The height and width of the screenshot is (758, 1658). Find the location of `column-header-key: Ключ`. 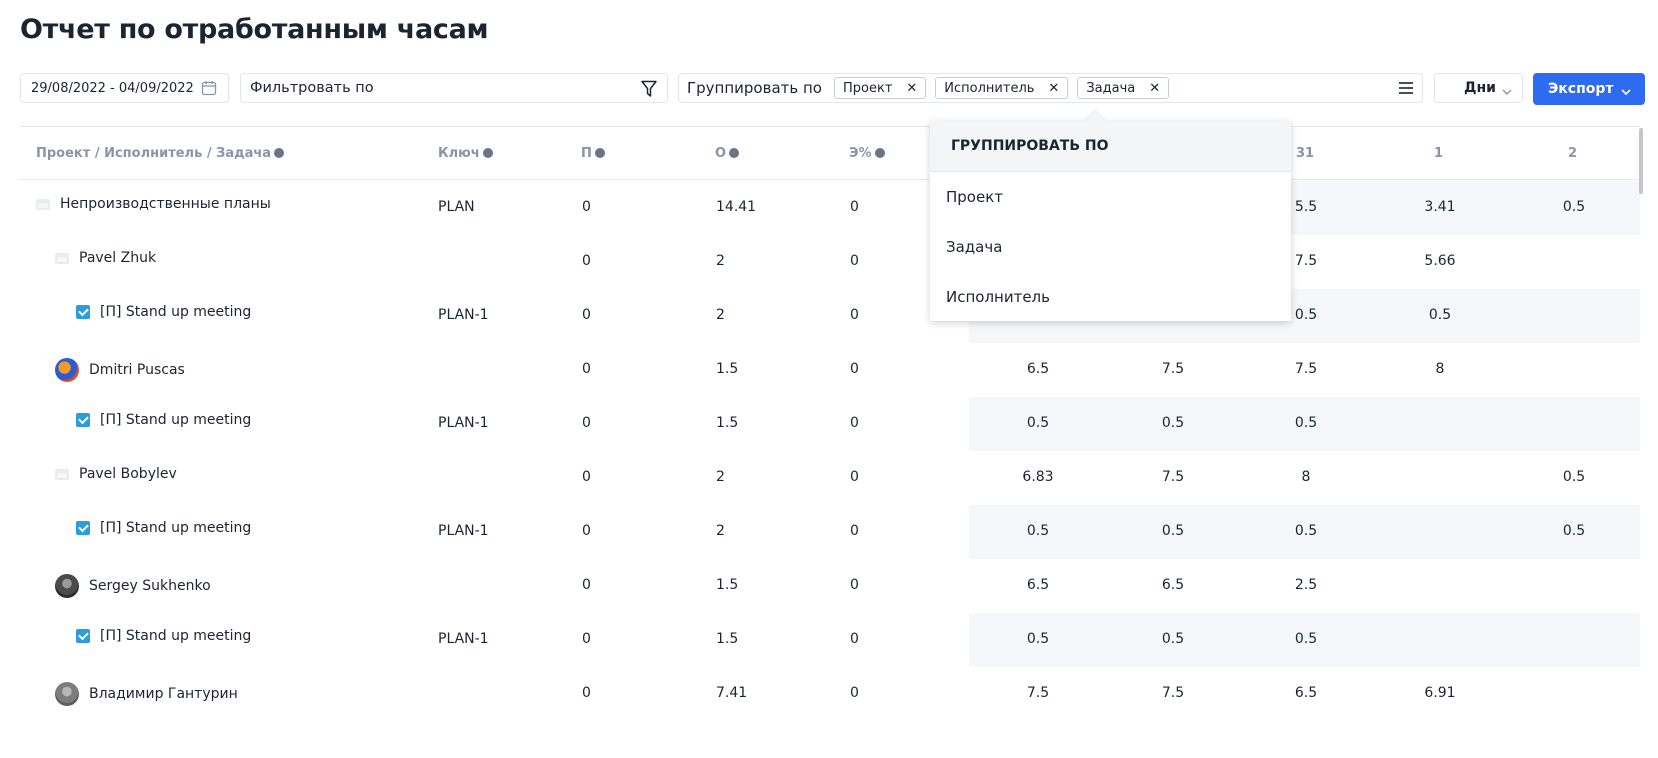

column-header-key: Ключ is located at coordinates (465, 153).